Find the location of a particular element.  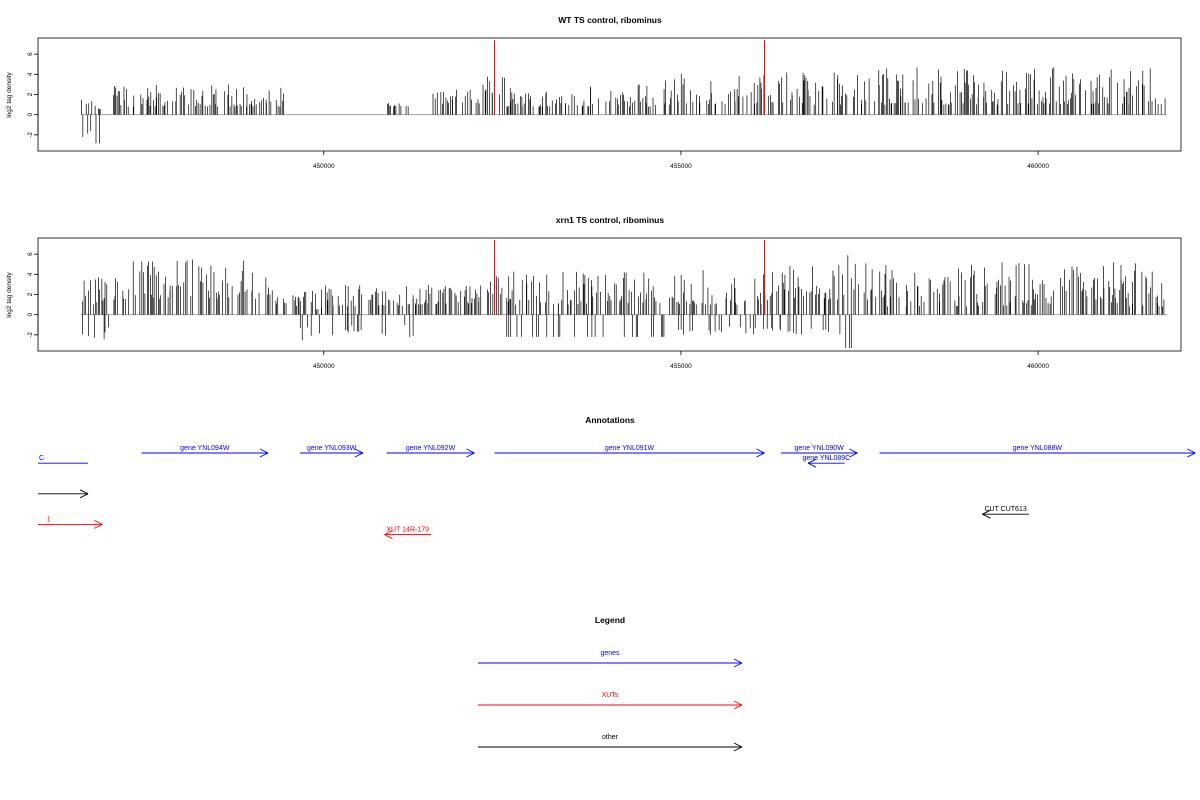

panel-title: WT TS control, ribominus is located at coordinates (610, 20).